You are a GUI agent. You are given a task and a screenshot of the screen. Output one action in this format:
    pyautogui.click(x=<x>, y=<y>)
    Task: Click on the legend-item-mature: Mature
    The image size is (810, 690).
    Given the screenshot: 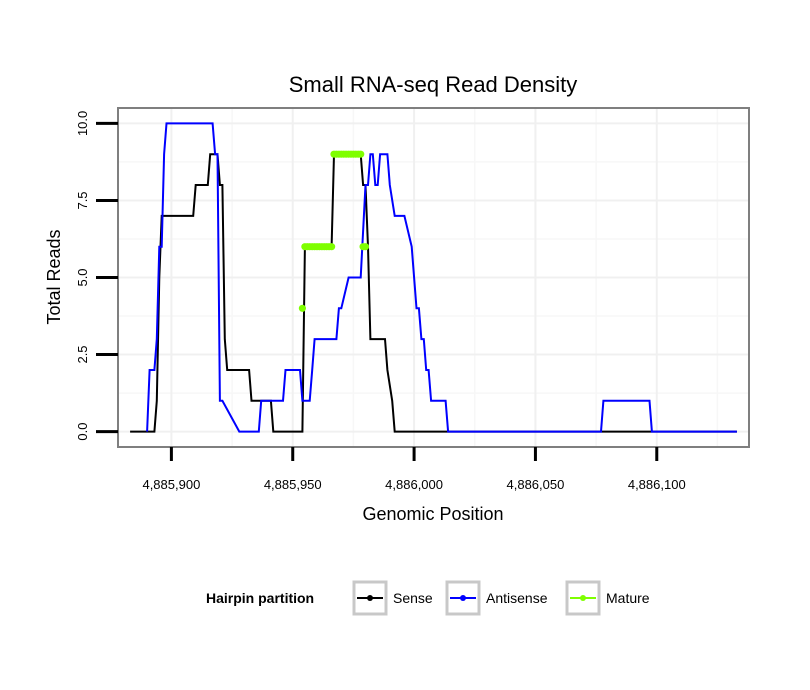 What is the action you would take?
    pyautogui.click(x=607, y=598)
    